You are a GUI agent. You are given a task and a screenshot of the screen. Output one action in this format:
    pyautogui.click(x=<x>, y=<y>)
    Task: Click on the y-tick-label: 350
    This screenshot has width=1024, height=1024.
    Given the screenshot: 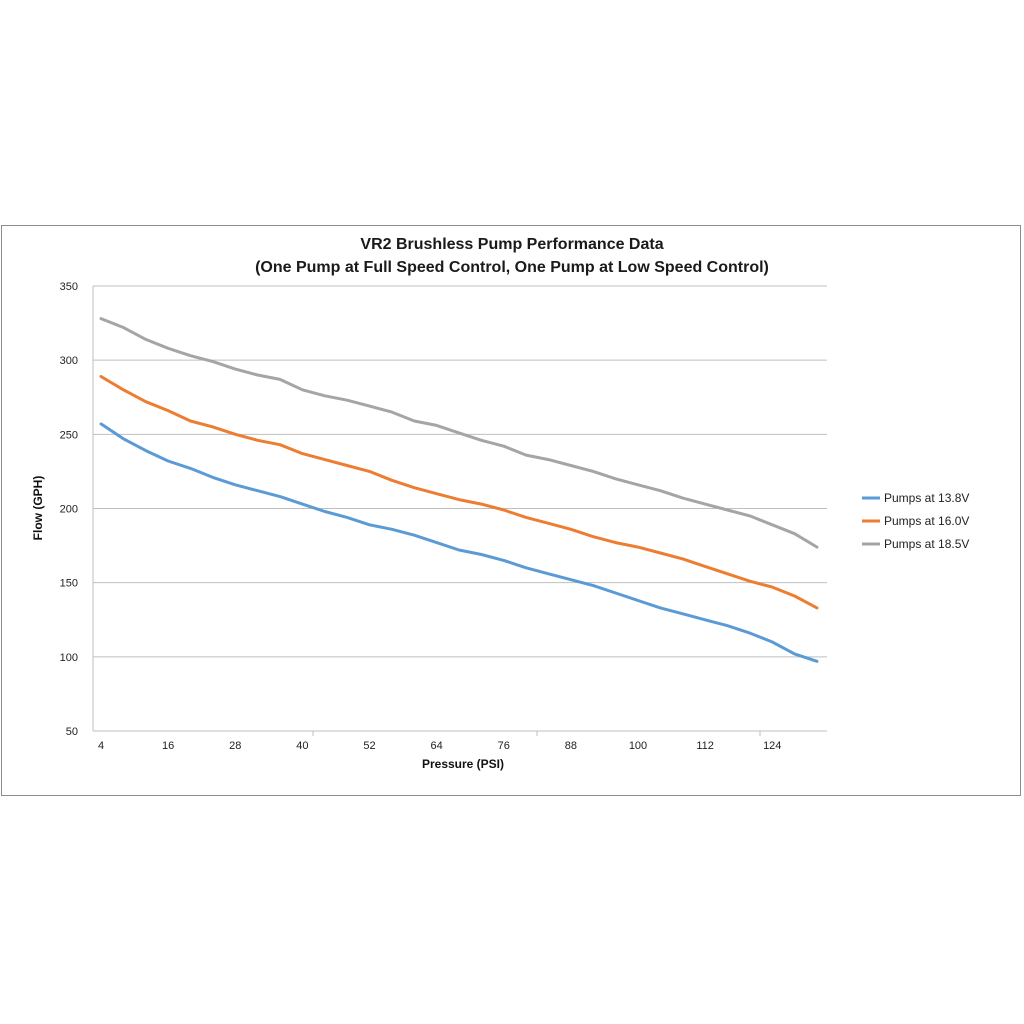 What is the action you would take?
    pyautogui.click(x=69, y=287)
    